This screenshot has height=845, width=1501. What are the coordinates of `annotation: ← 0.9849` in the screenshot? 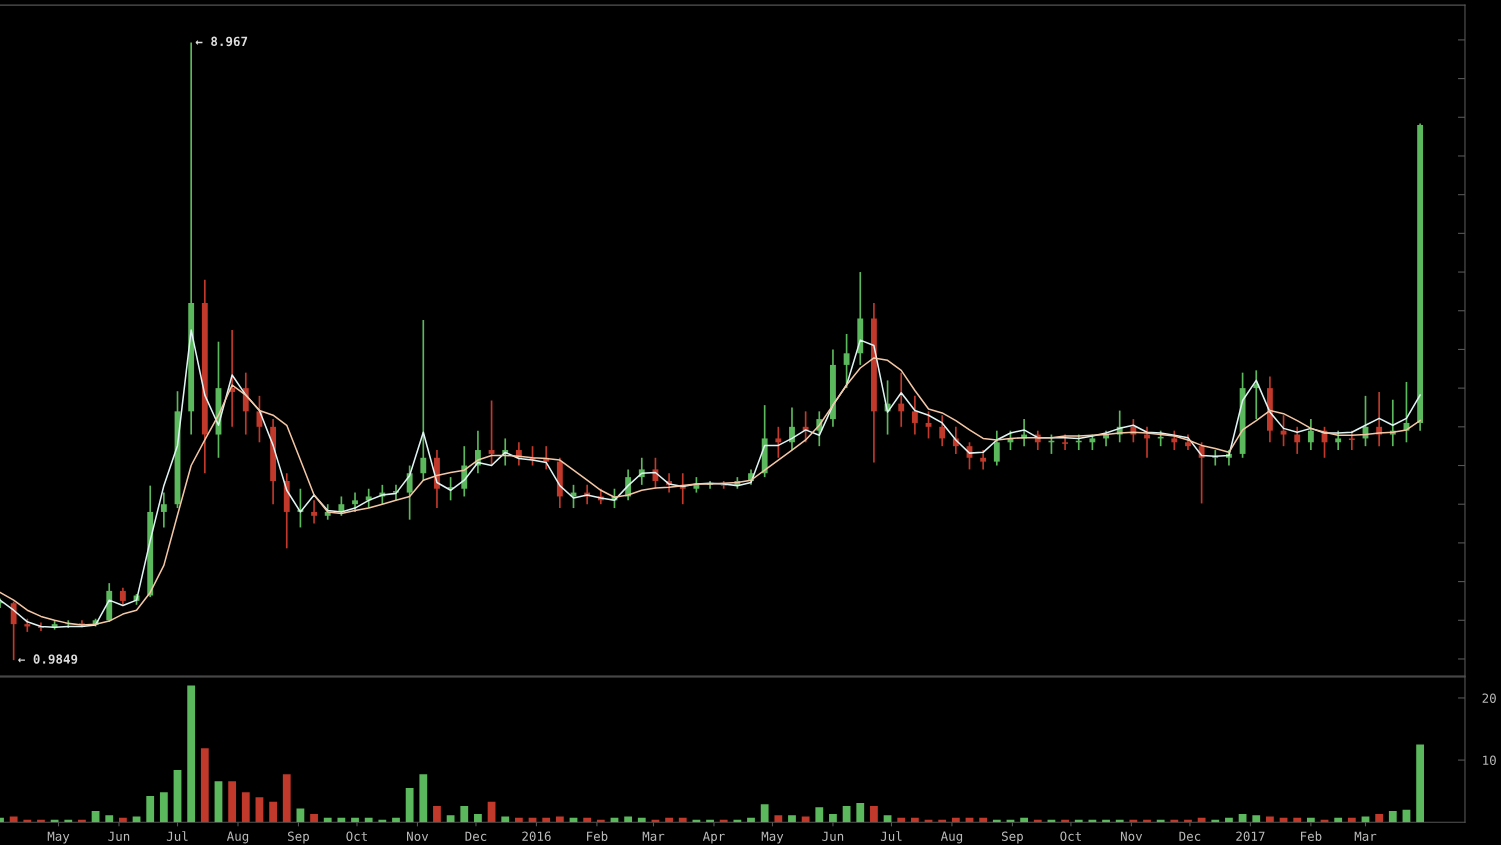 It's located at (48, 659).